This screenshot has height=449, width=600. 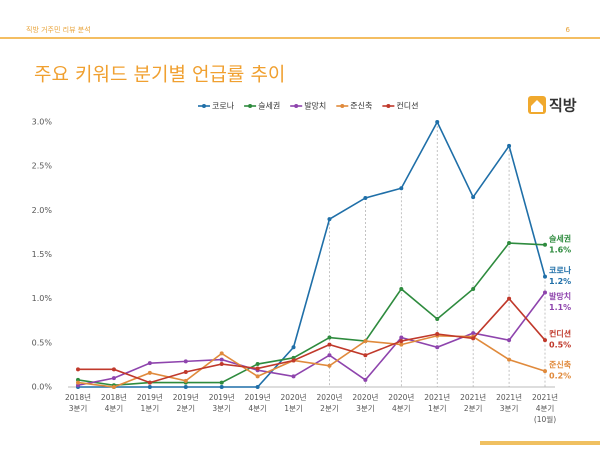 What do you see at coordinates (315, 106) in the screenshot?
I see `legend-label: 발망치` at bounding box center [315, 106].